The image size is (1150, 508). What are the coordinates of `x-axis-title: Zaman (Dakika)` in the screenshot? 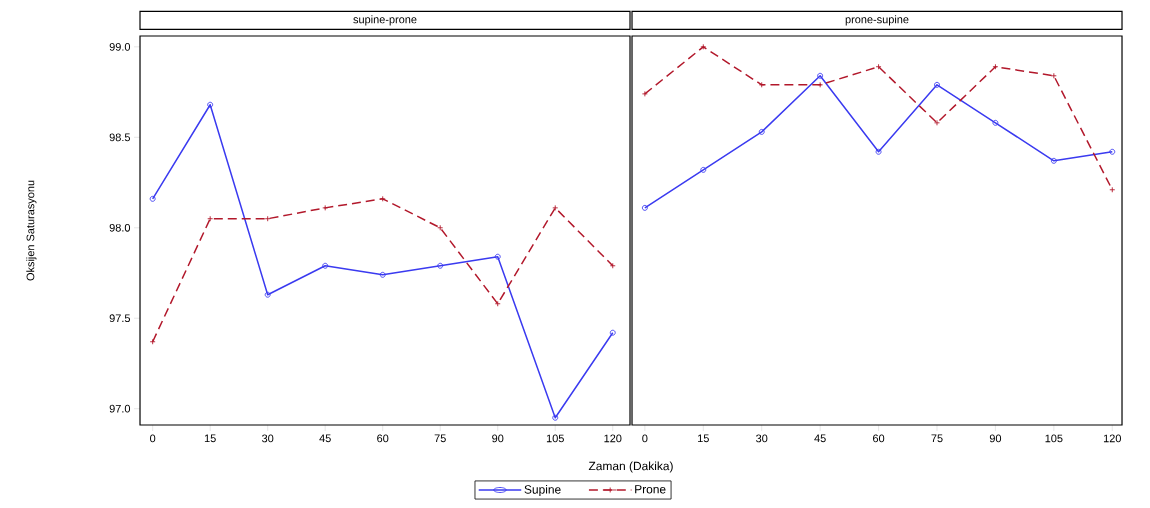 It's located at (630, 467).